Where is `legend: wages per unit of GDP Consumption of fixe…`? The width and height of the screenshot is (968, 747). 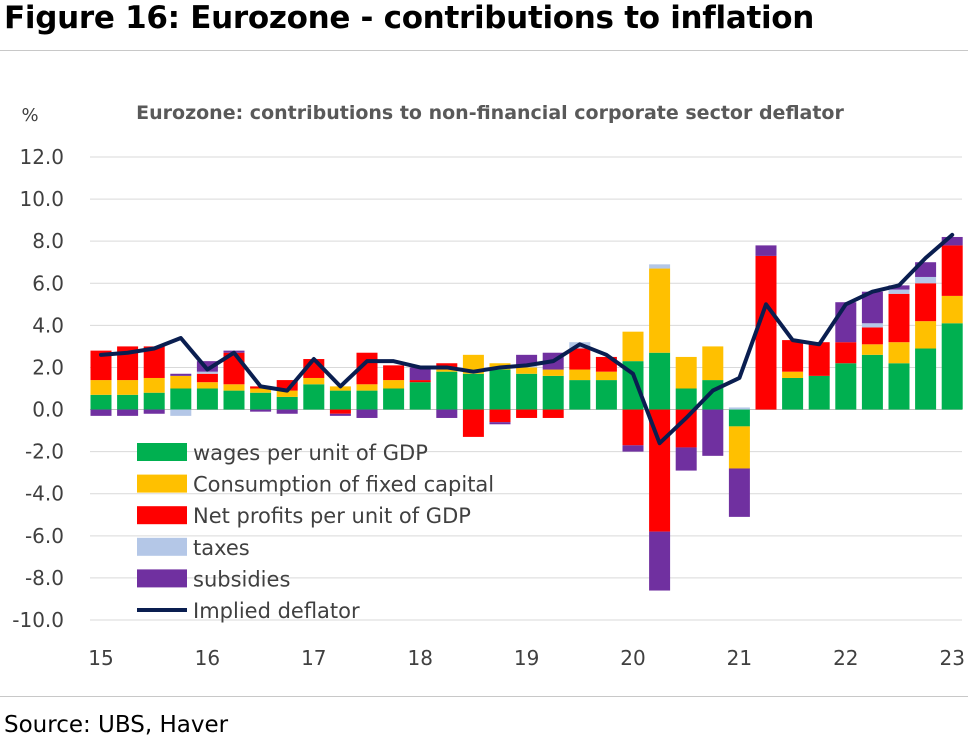 legend: wages per unit of GDP Consumption of fixe… is located at coordinates (315, 532).